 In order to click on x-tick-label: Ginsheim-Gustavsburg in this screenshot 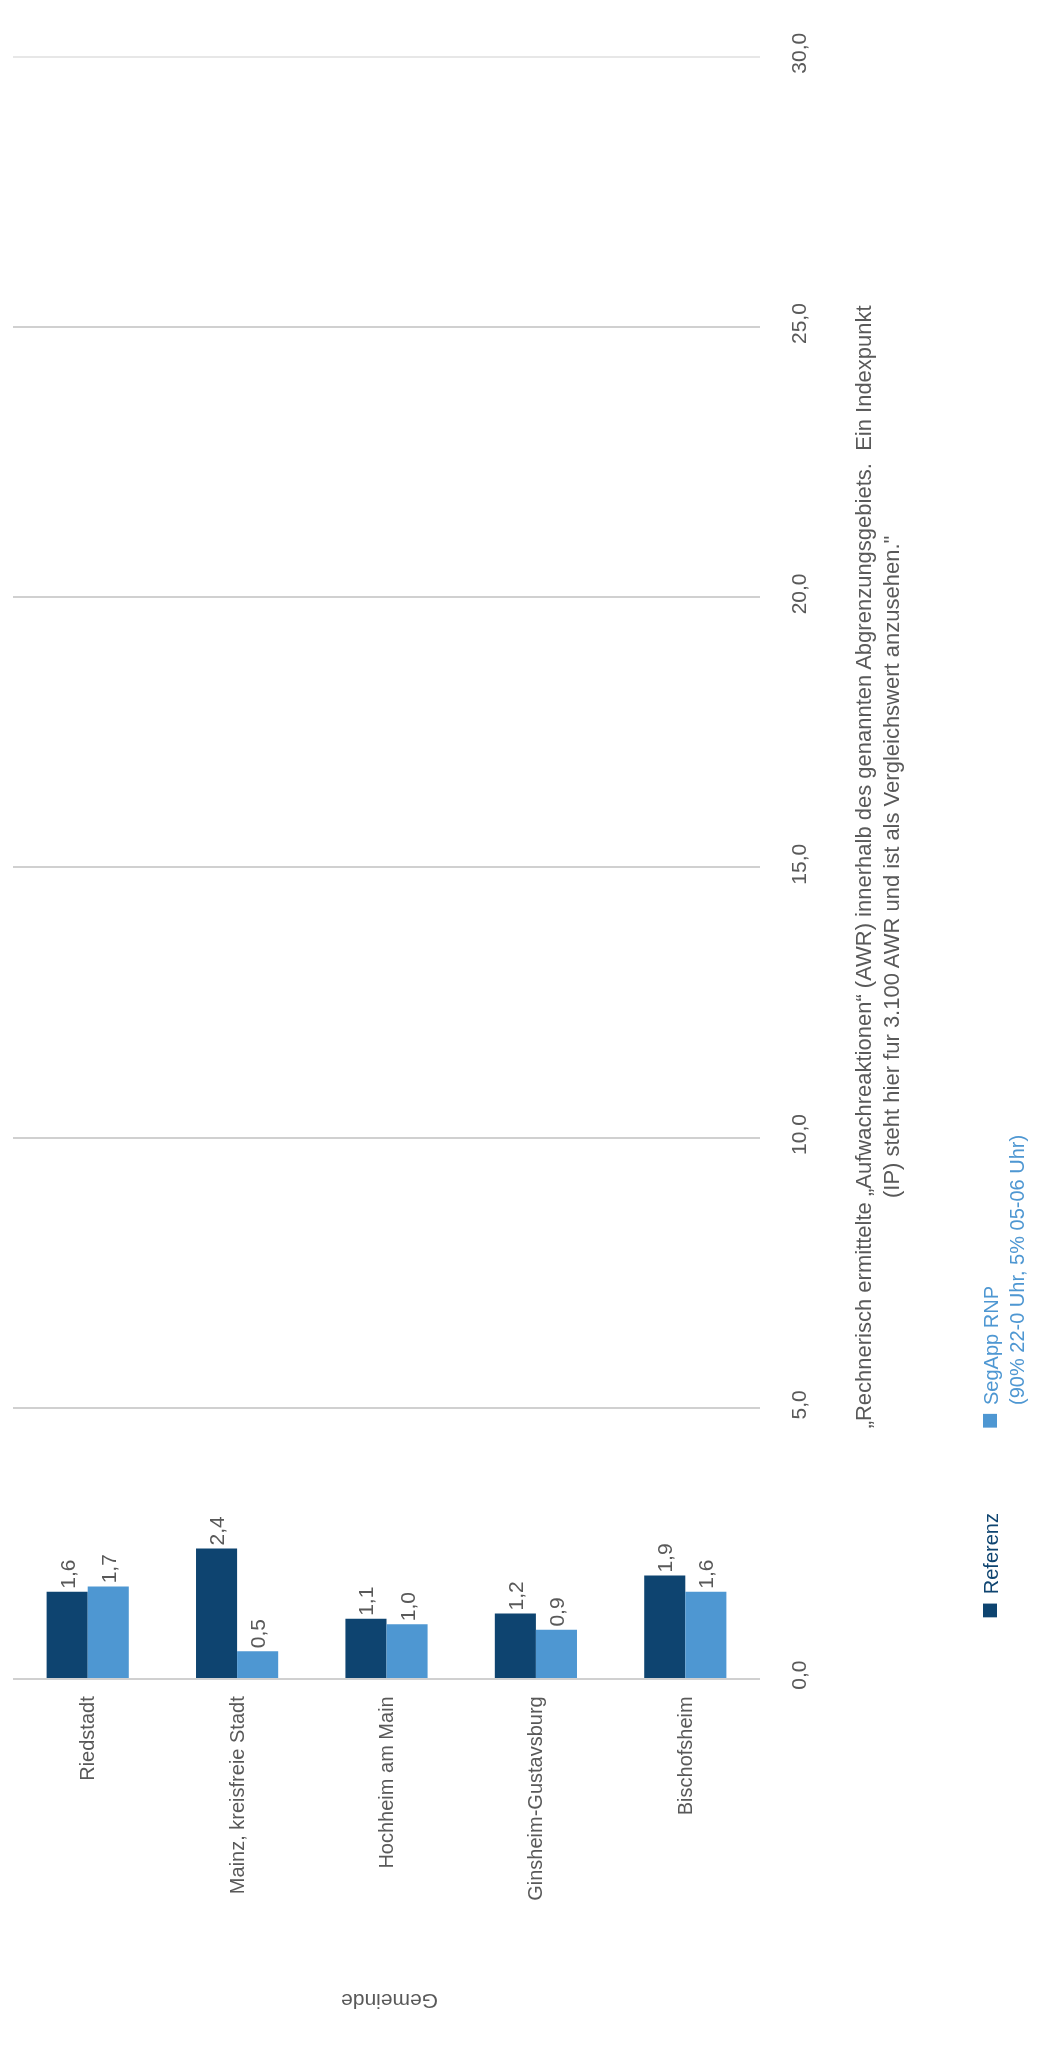, I will do `click(535, 1798)`.